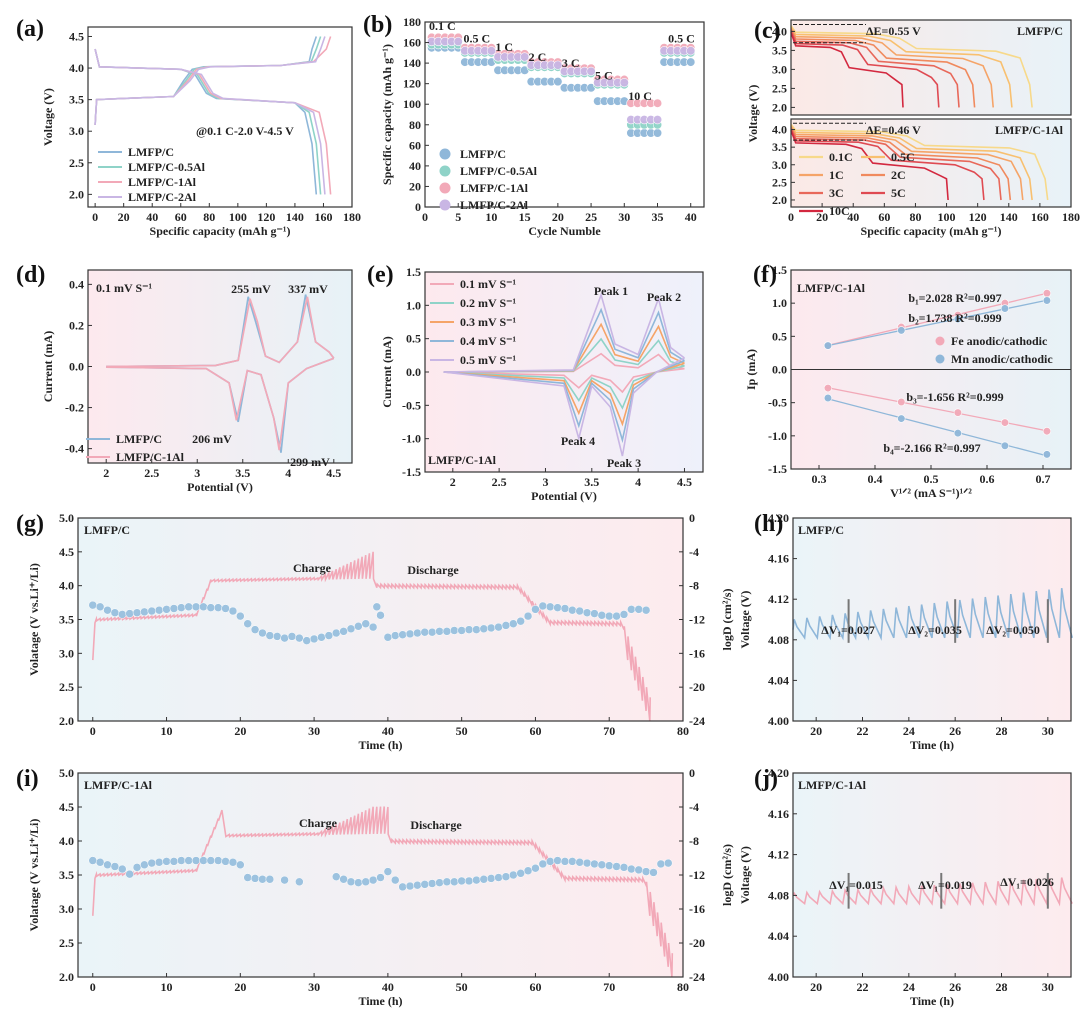  What do you see at coordinates (777, 403) in the screenshot?
I see `y-tick-label: -0.5` at bounding box center [777, 403].